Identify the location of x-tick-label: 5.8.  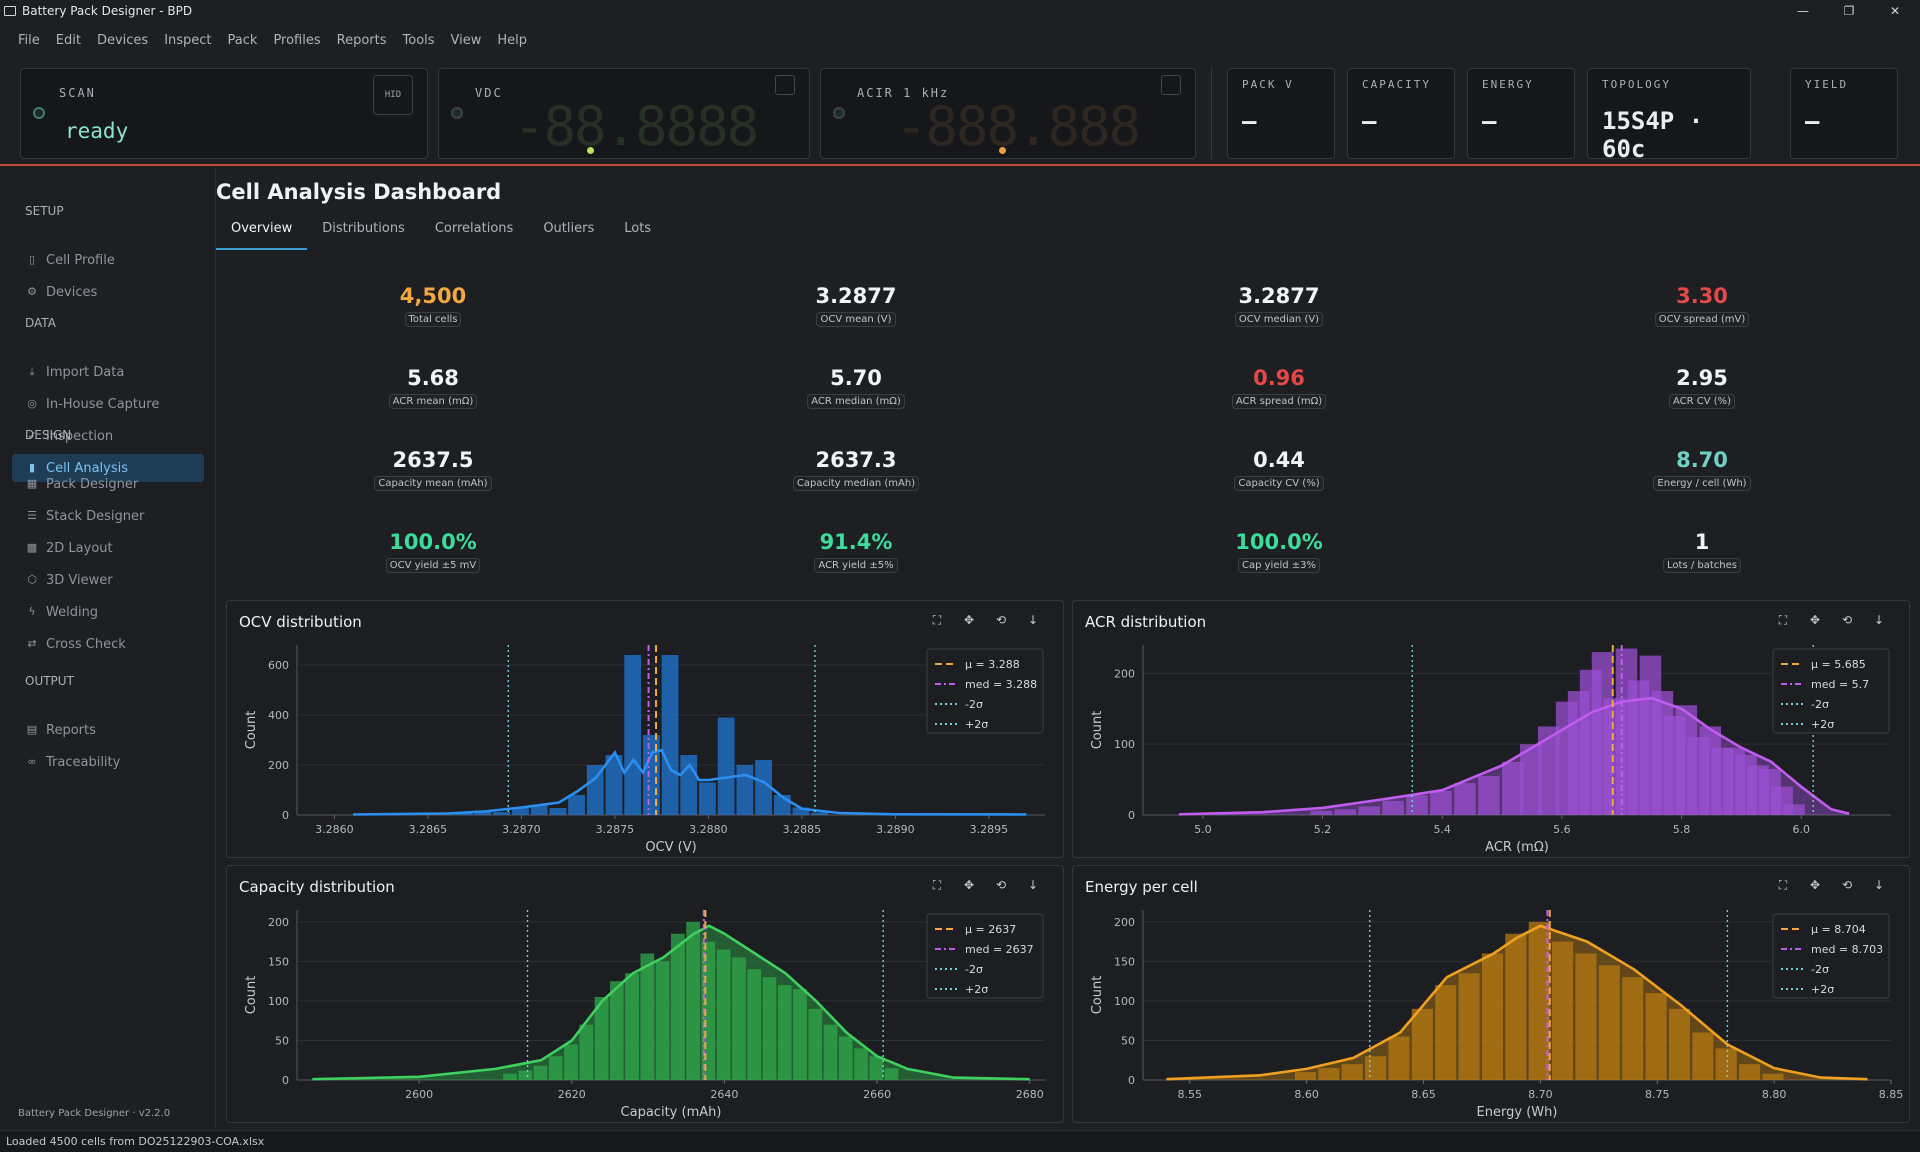
(1682, 829).